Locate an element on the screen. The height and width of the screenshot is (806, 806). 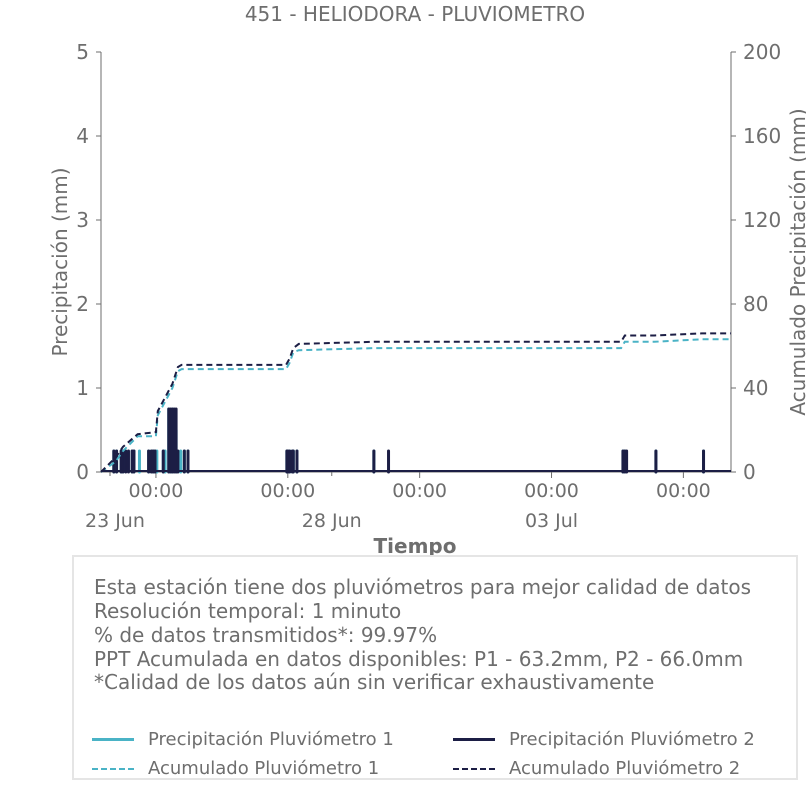
series-p2-bars is located at coordinates (409, 440).